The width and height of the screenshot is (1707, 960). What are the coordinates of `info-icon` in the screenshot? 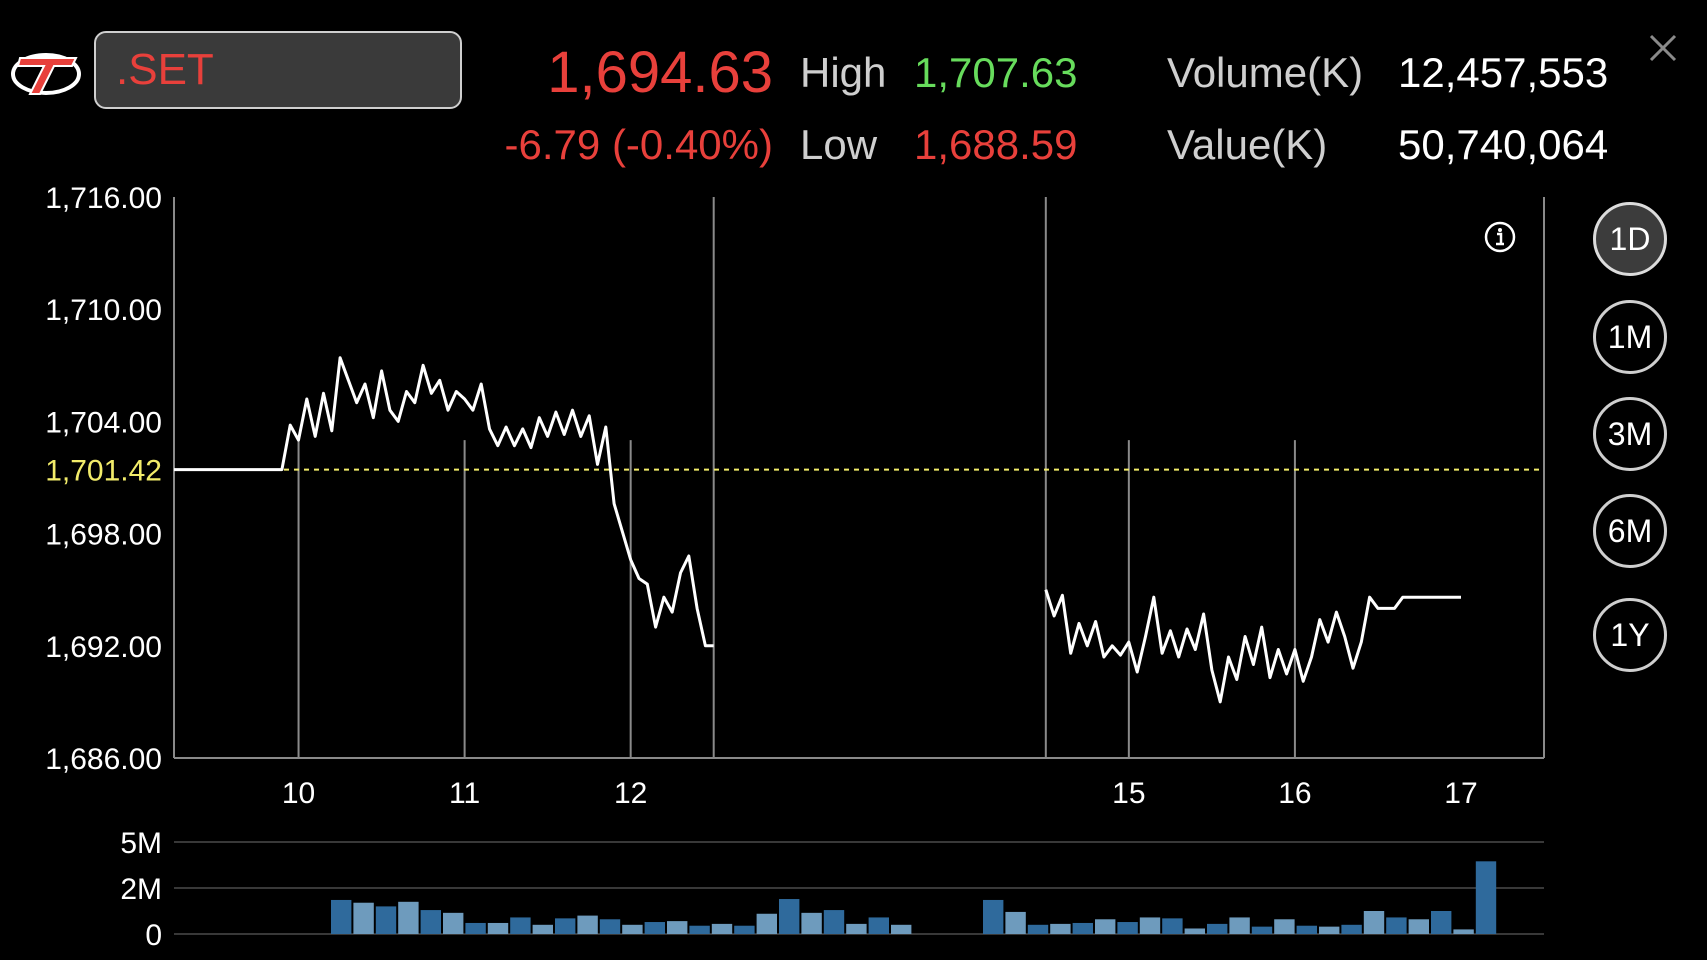 It's located at (1500, 237).